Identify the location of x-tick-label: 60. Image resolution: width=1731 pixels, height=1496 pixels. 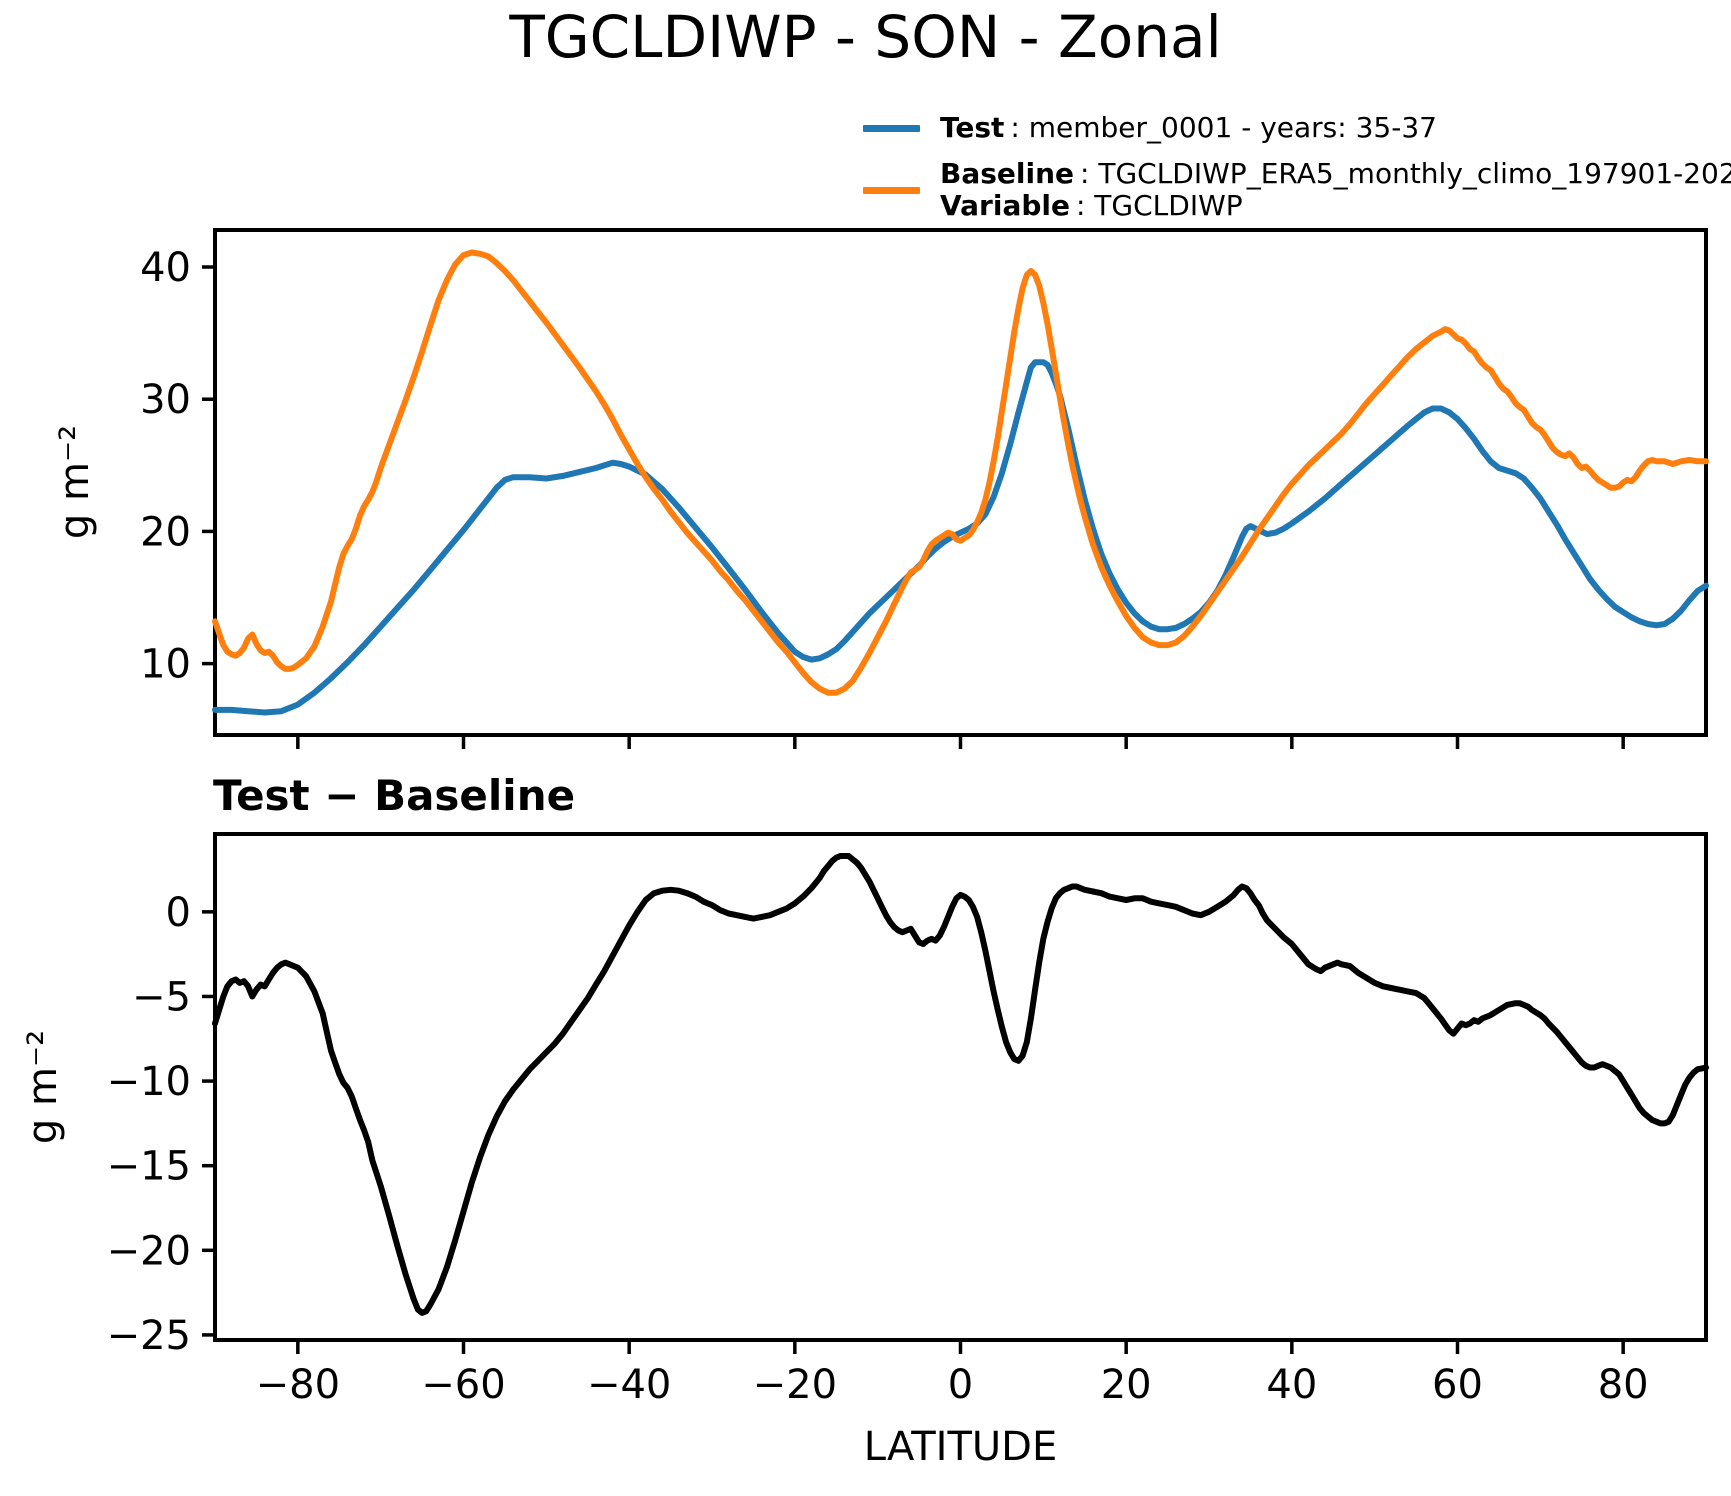
(1457, 1385).